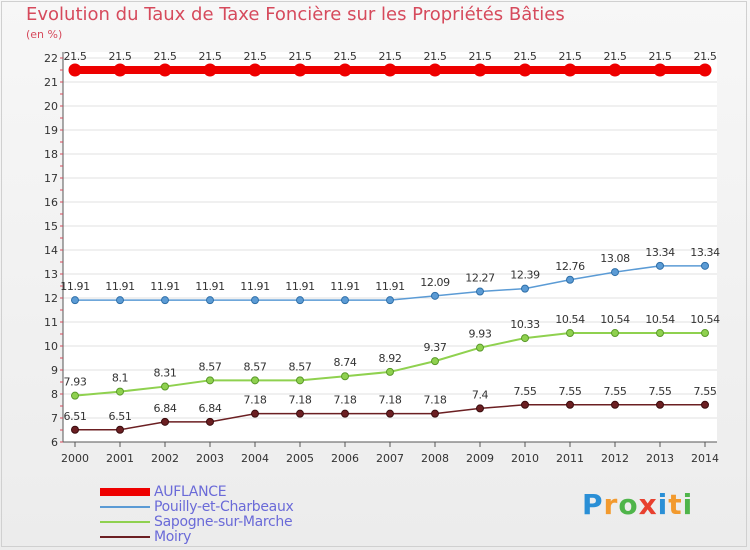  Describe the element at coordinates (51, 322) in the screenshot. I see `y-tick-label: 11` at that location.